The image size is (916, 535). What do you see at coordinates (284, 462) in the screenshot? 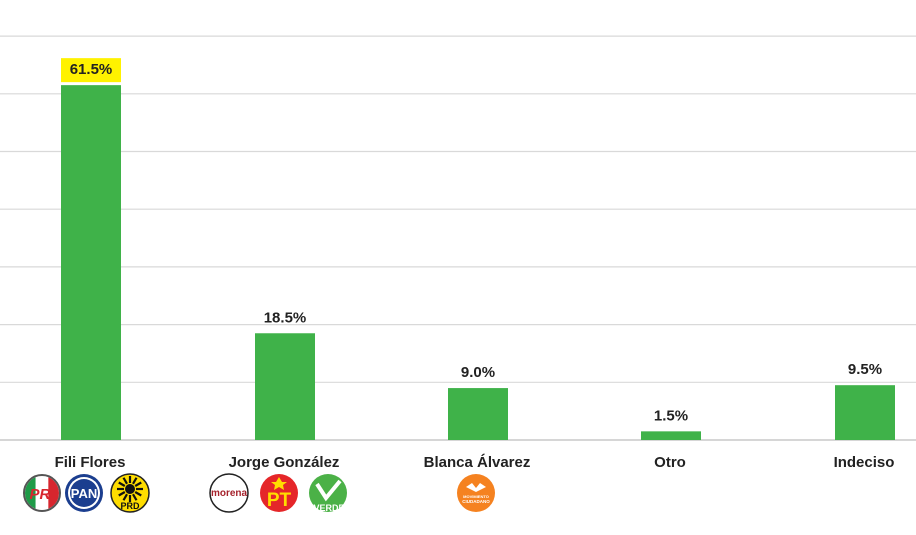
I see `category-label: Jorge González` at bounding box center [284, 462].